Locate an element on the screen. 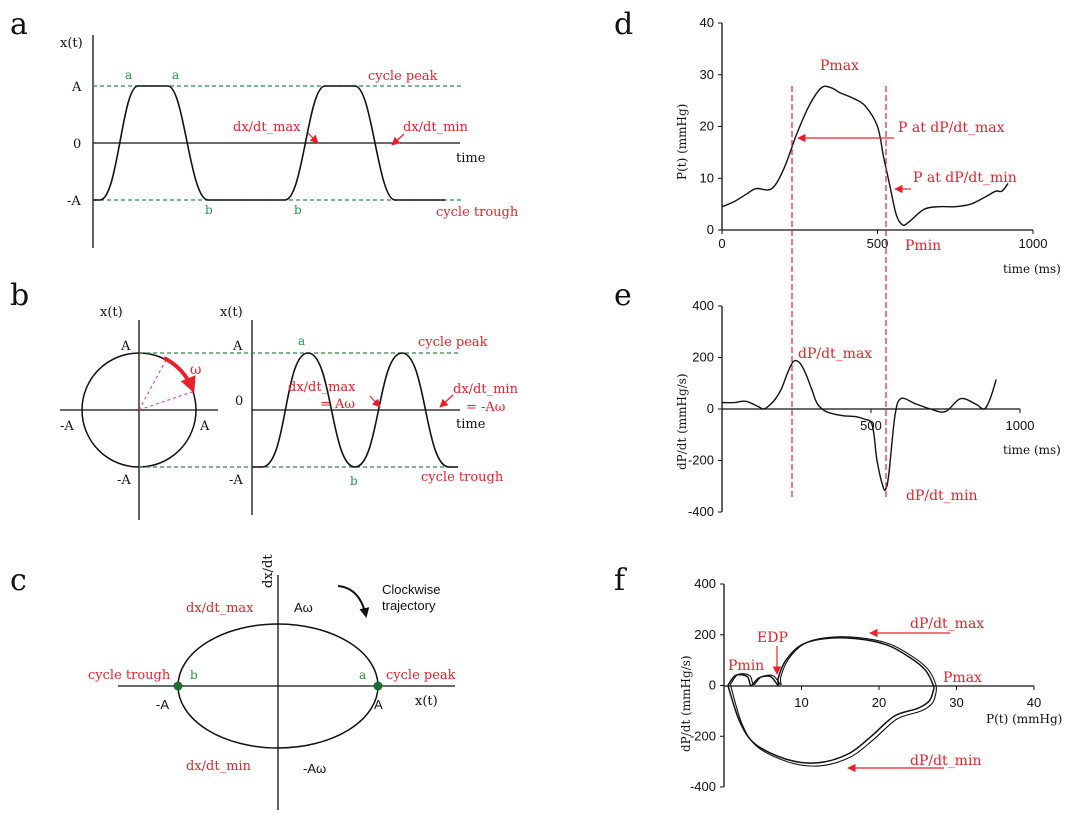 Image resolution: width=1084 pixels, height=815 pixels. panel-c-peak: cycle peak is located at coordinates (421, 675).